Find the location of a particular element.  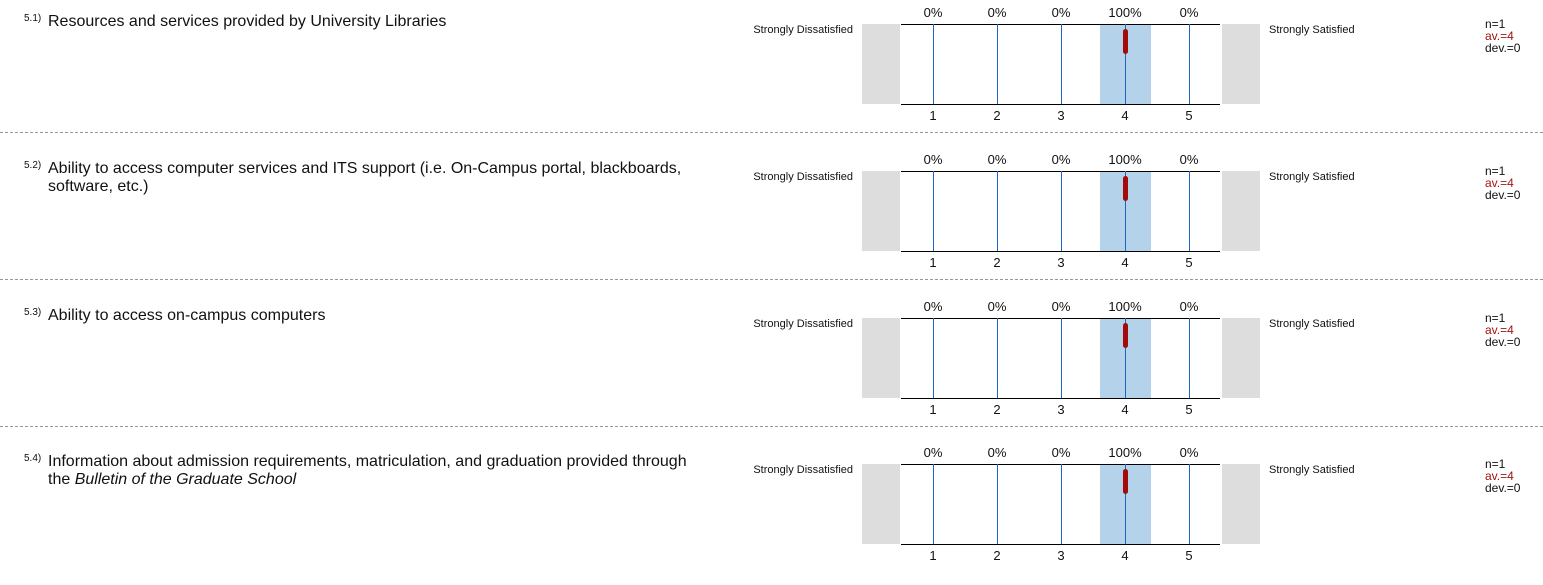

question-number: 5.3) is located at coordinates (33, 312).